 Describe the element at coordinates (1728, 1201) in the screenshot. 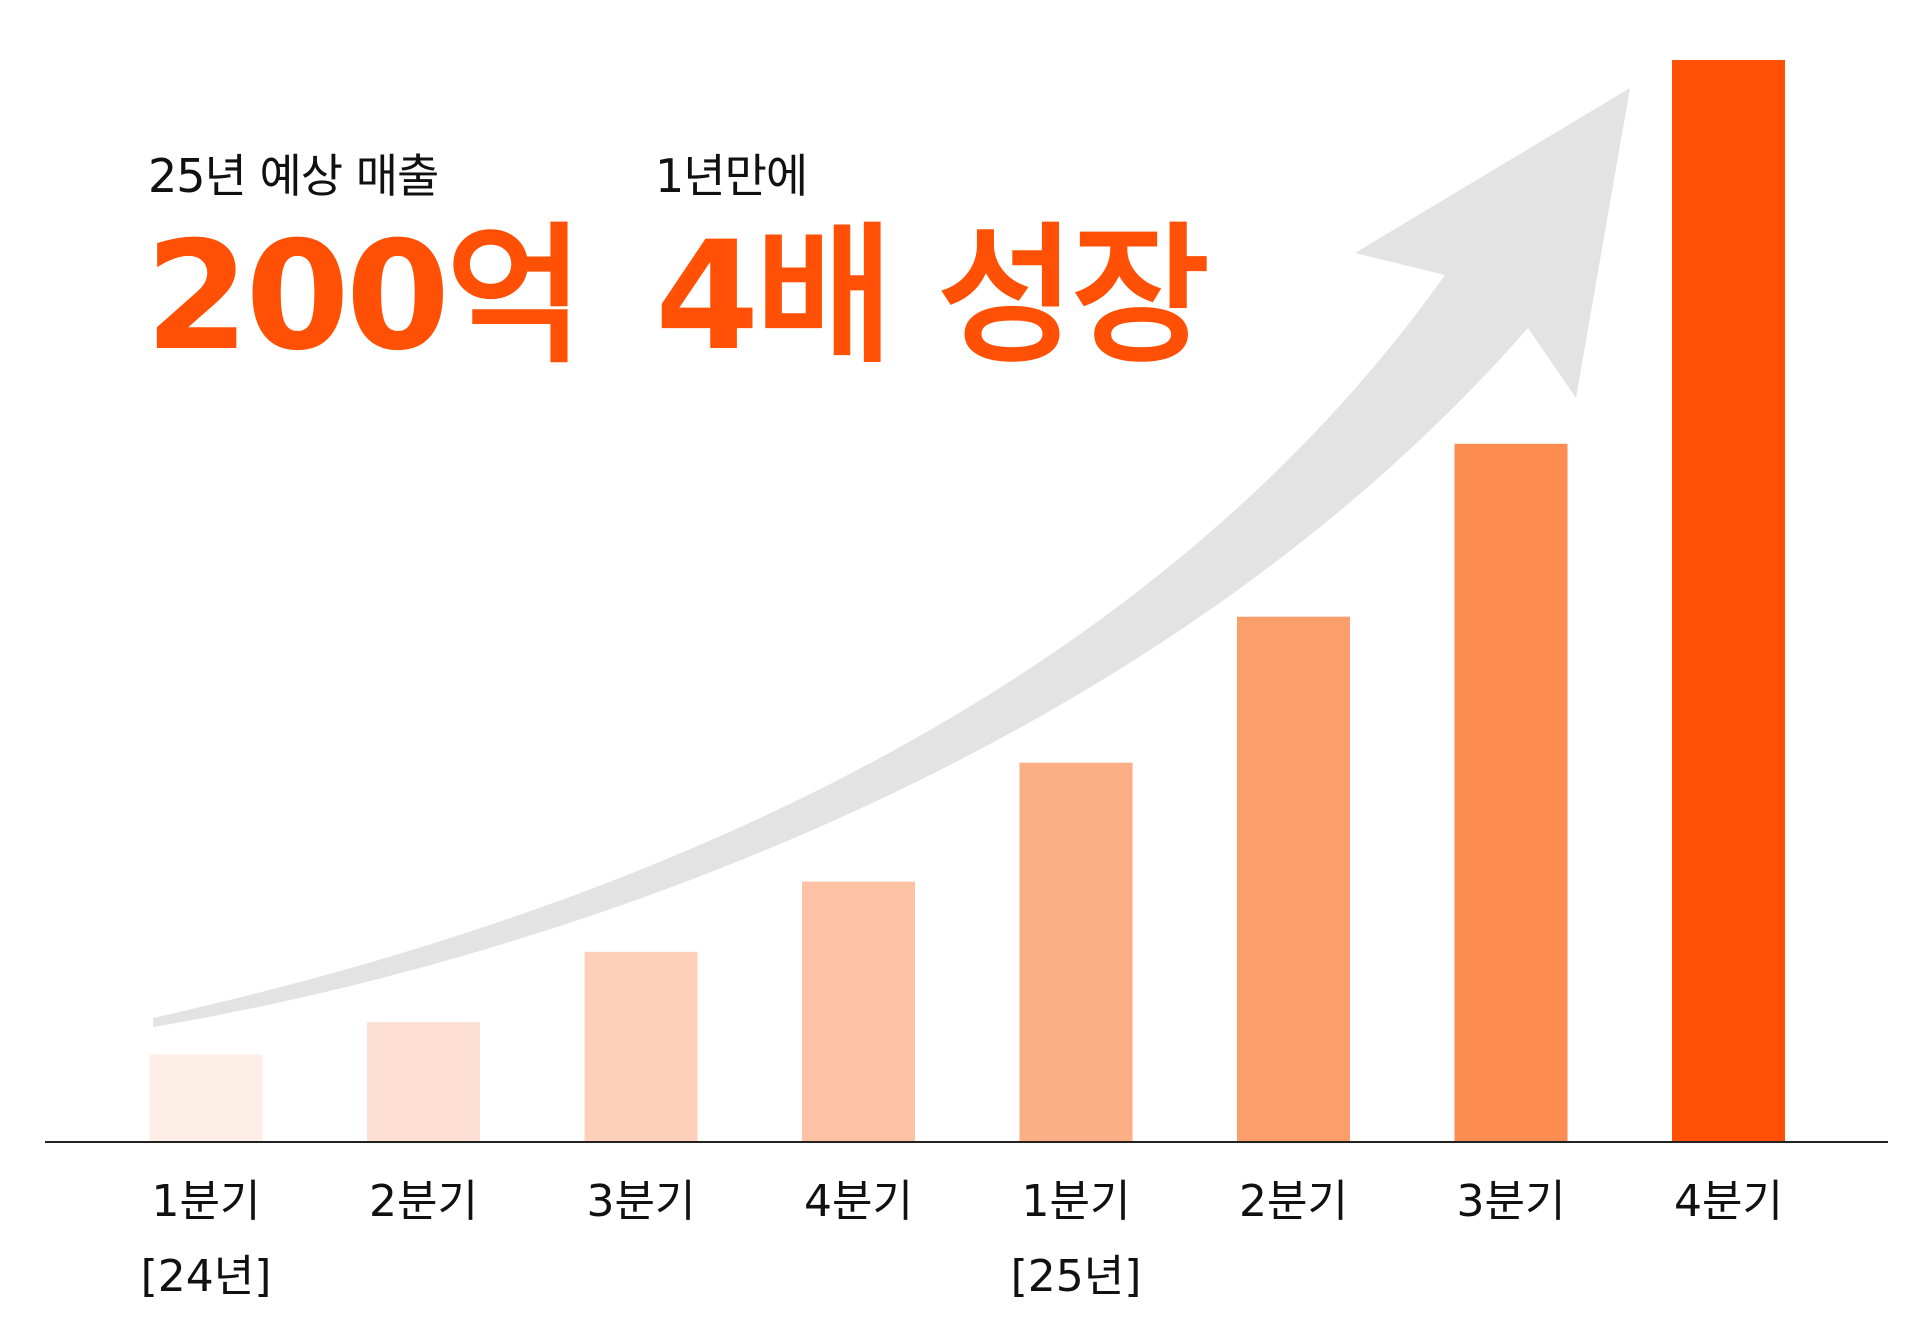

I see `x-tick-label-8: 4분기` at that location.